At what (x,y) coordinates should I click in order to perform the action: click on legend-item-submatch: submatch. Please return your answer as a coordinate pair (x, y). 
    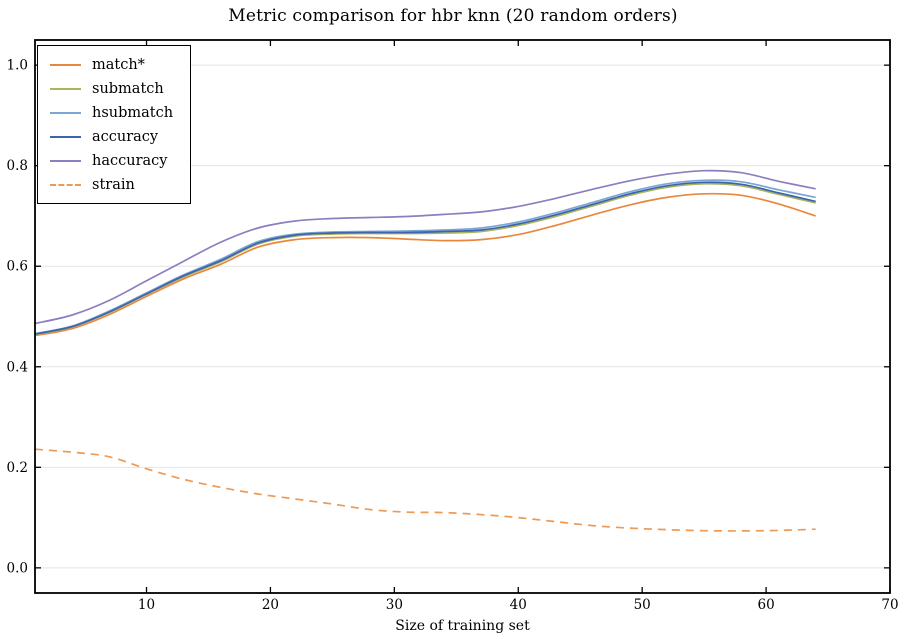
    Looking at the image, I should click on (114, 89).